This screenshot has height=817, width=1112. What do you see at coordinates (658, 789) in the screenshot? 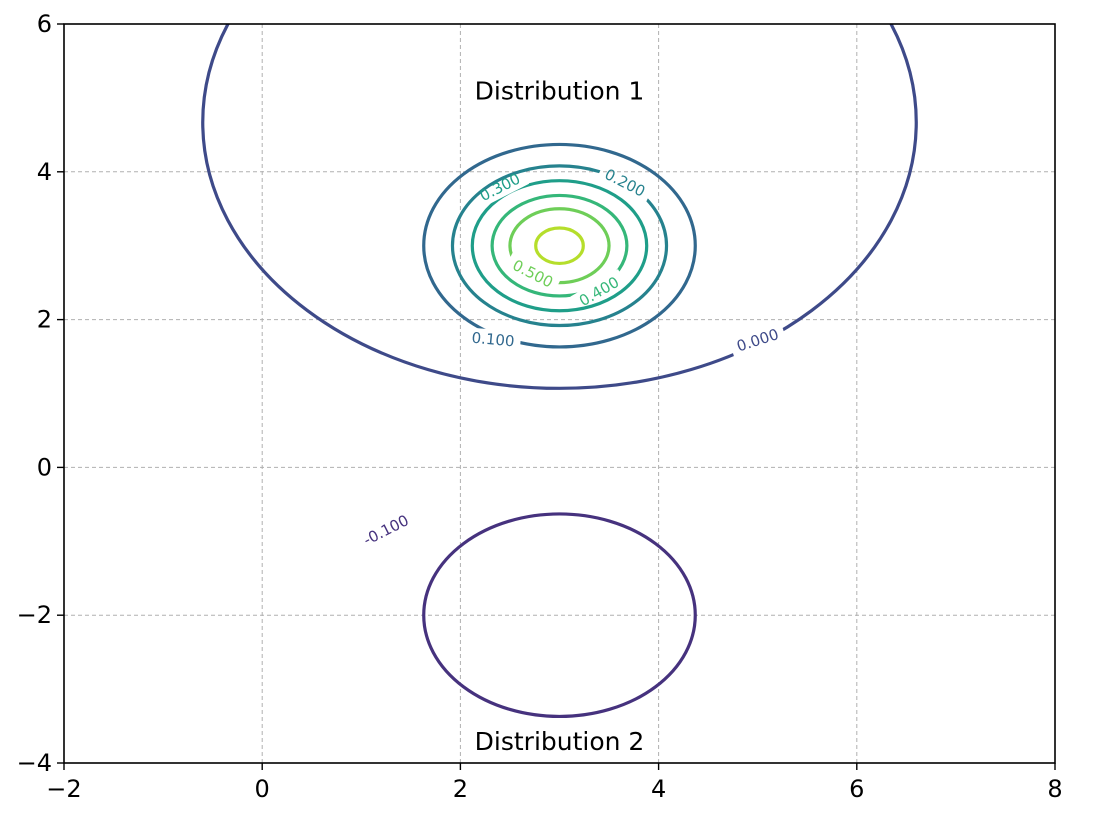
I see `x-tick-label: 4` at bounding box center [658, 789].